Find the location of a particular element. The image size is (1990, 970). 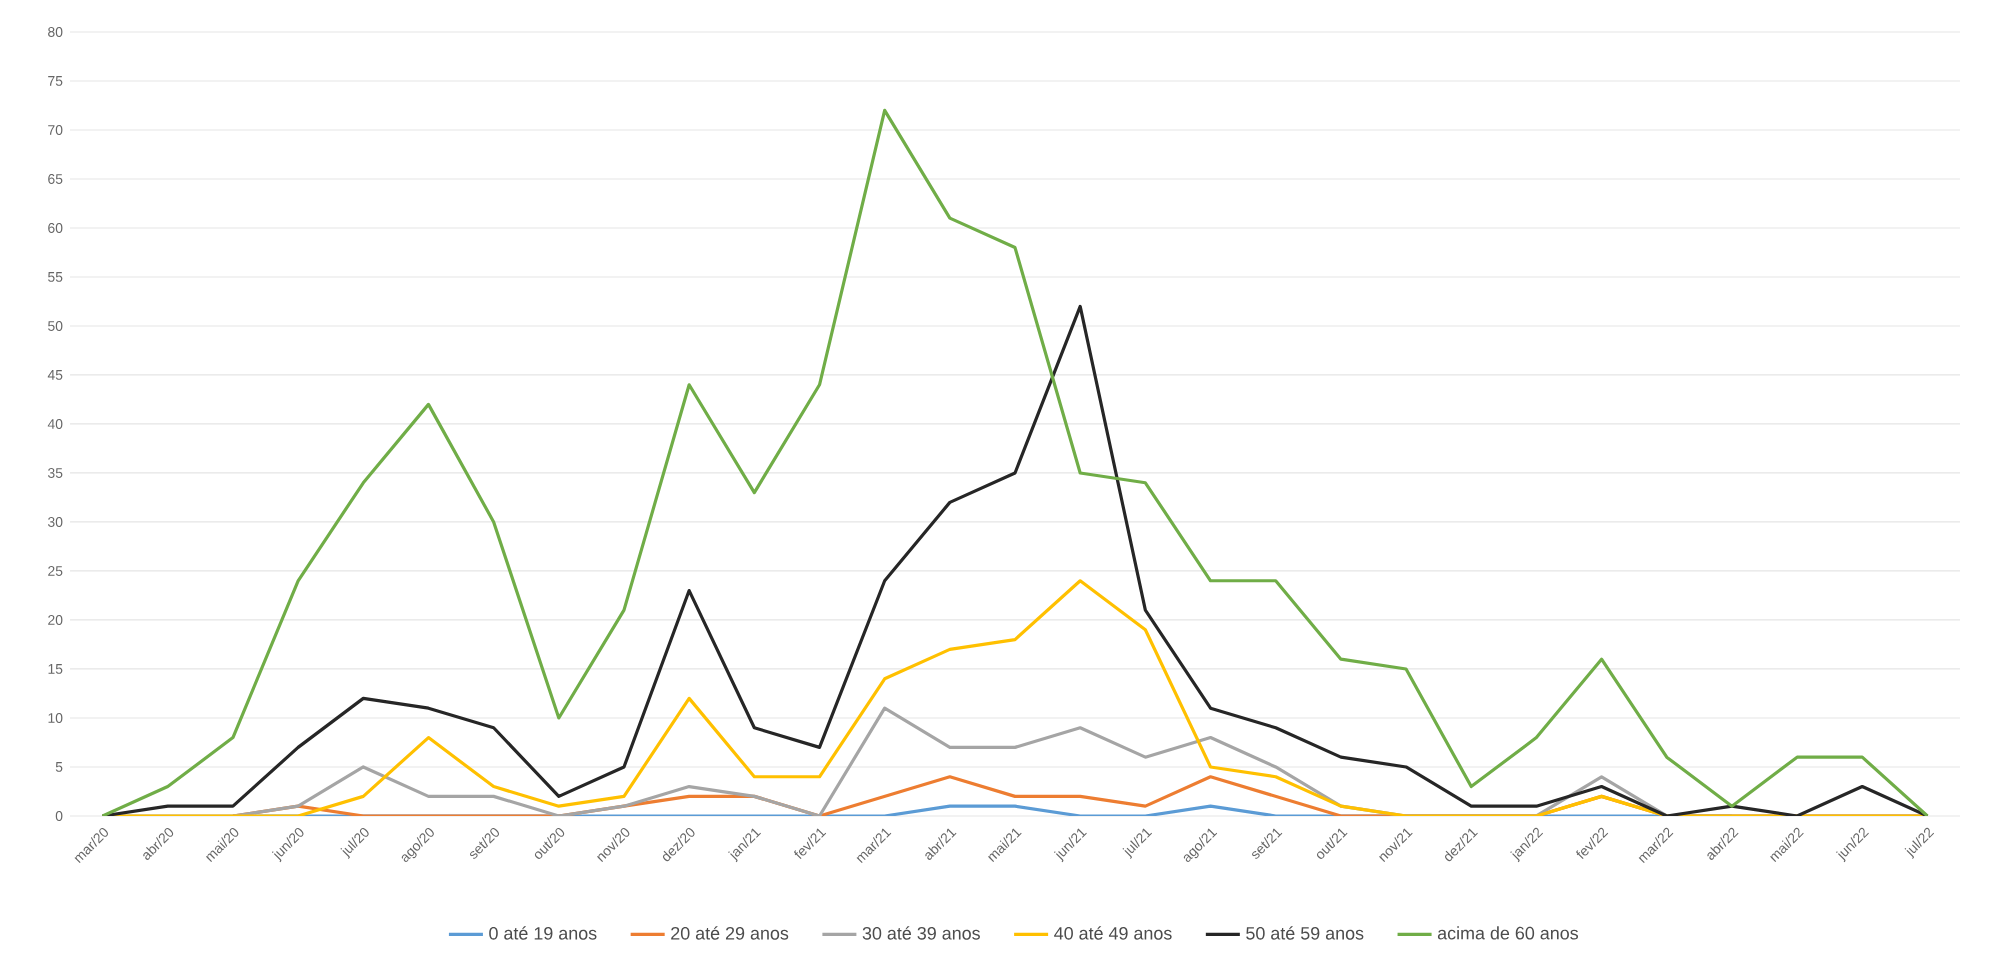

legend-label: 20 até 29 anos is located at coordinates (730, 933).